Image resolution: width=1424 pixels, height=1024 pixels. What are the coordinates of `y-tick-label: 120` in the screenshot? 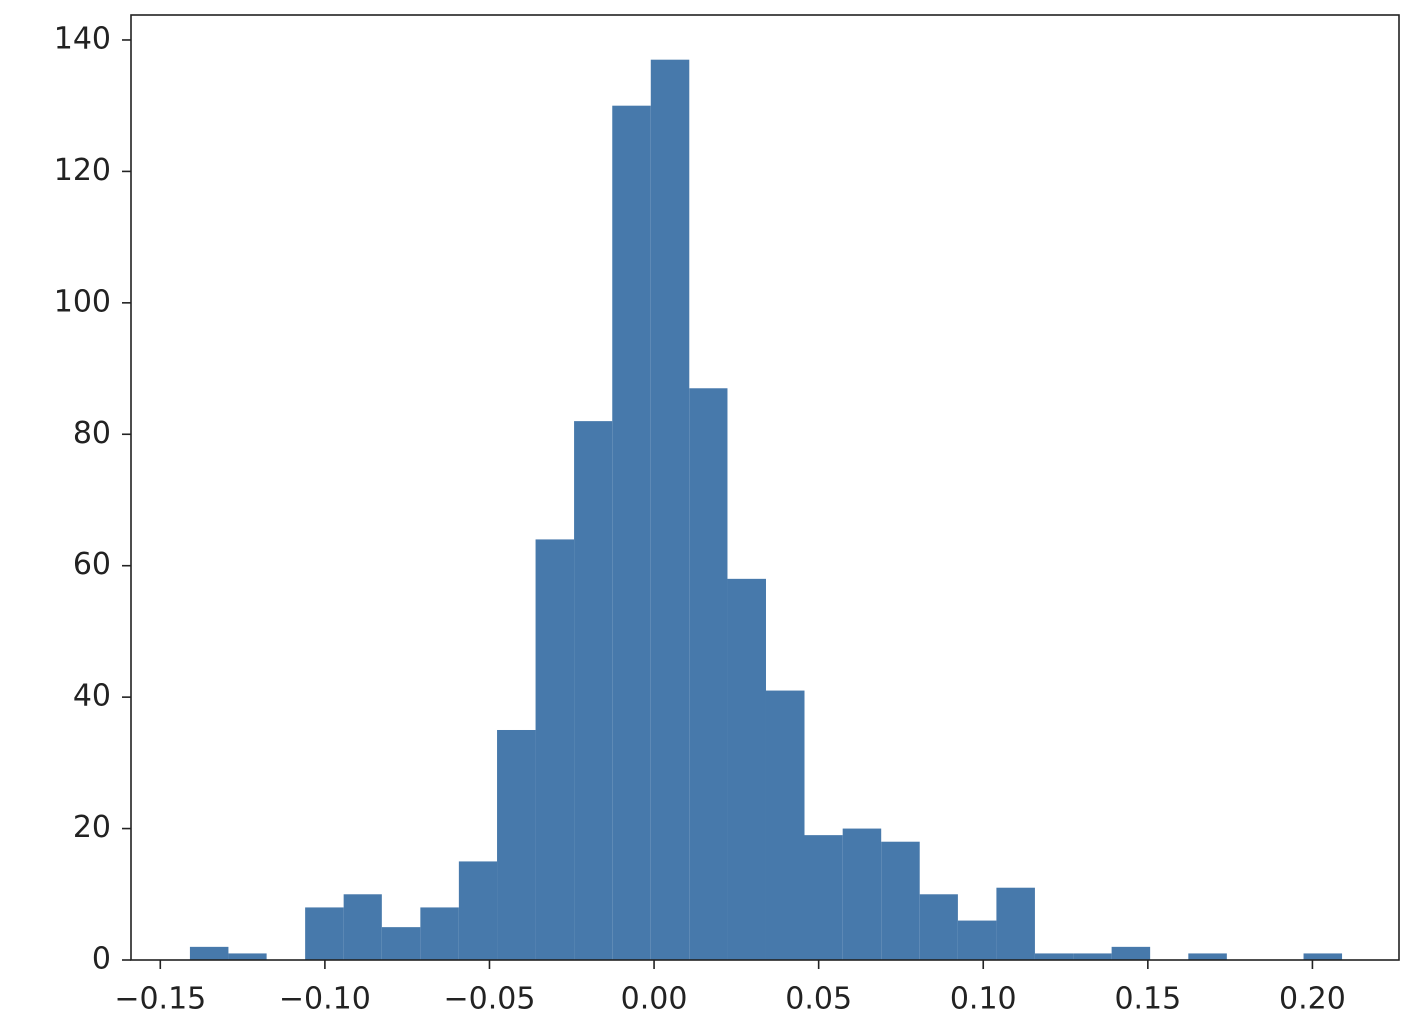 It's located at (82, 170).